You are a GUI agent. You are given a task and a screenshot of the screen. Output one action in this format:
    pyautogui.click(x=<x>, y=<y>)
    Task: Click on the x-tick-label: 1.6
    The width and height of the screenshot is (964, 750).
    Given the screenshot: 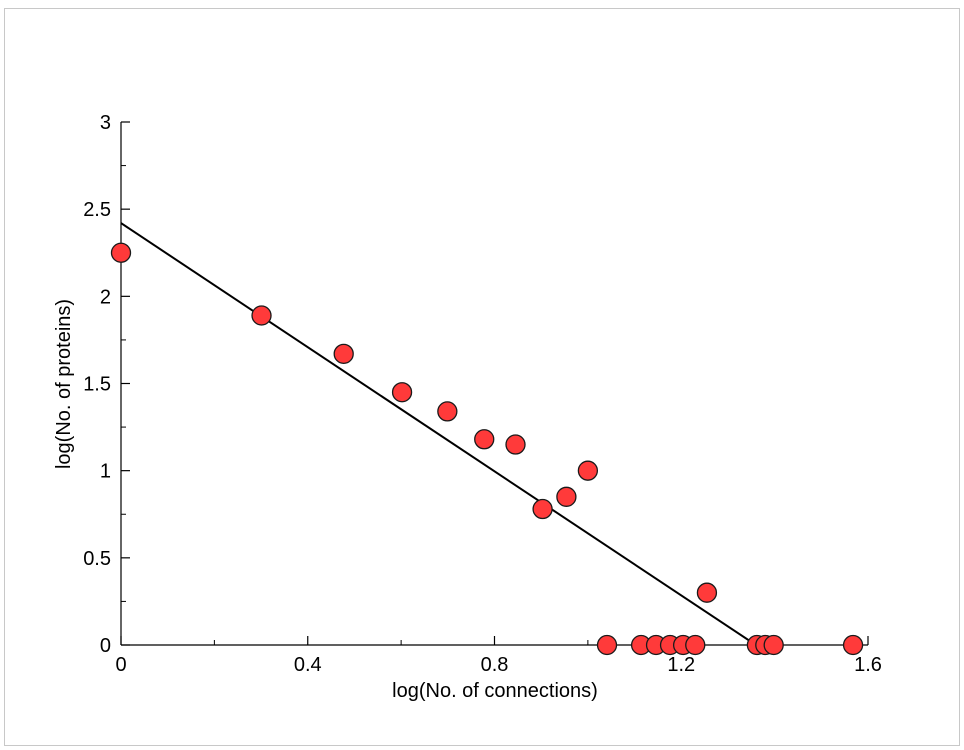 What is the action you would take?
    pyautogui.click(x=868, y=665)
    